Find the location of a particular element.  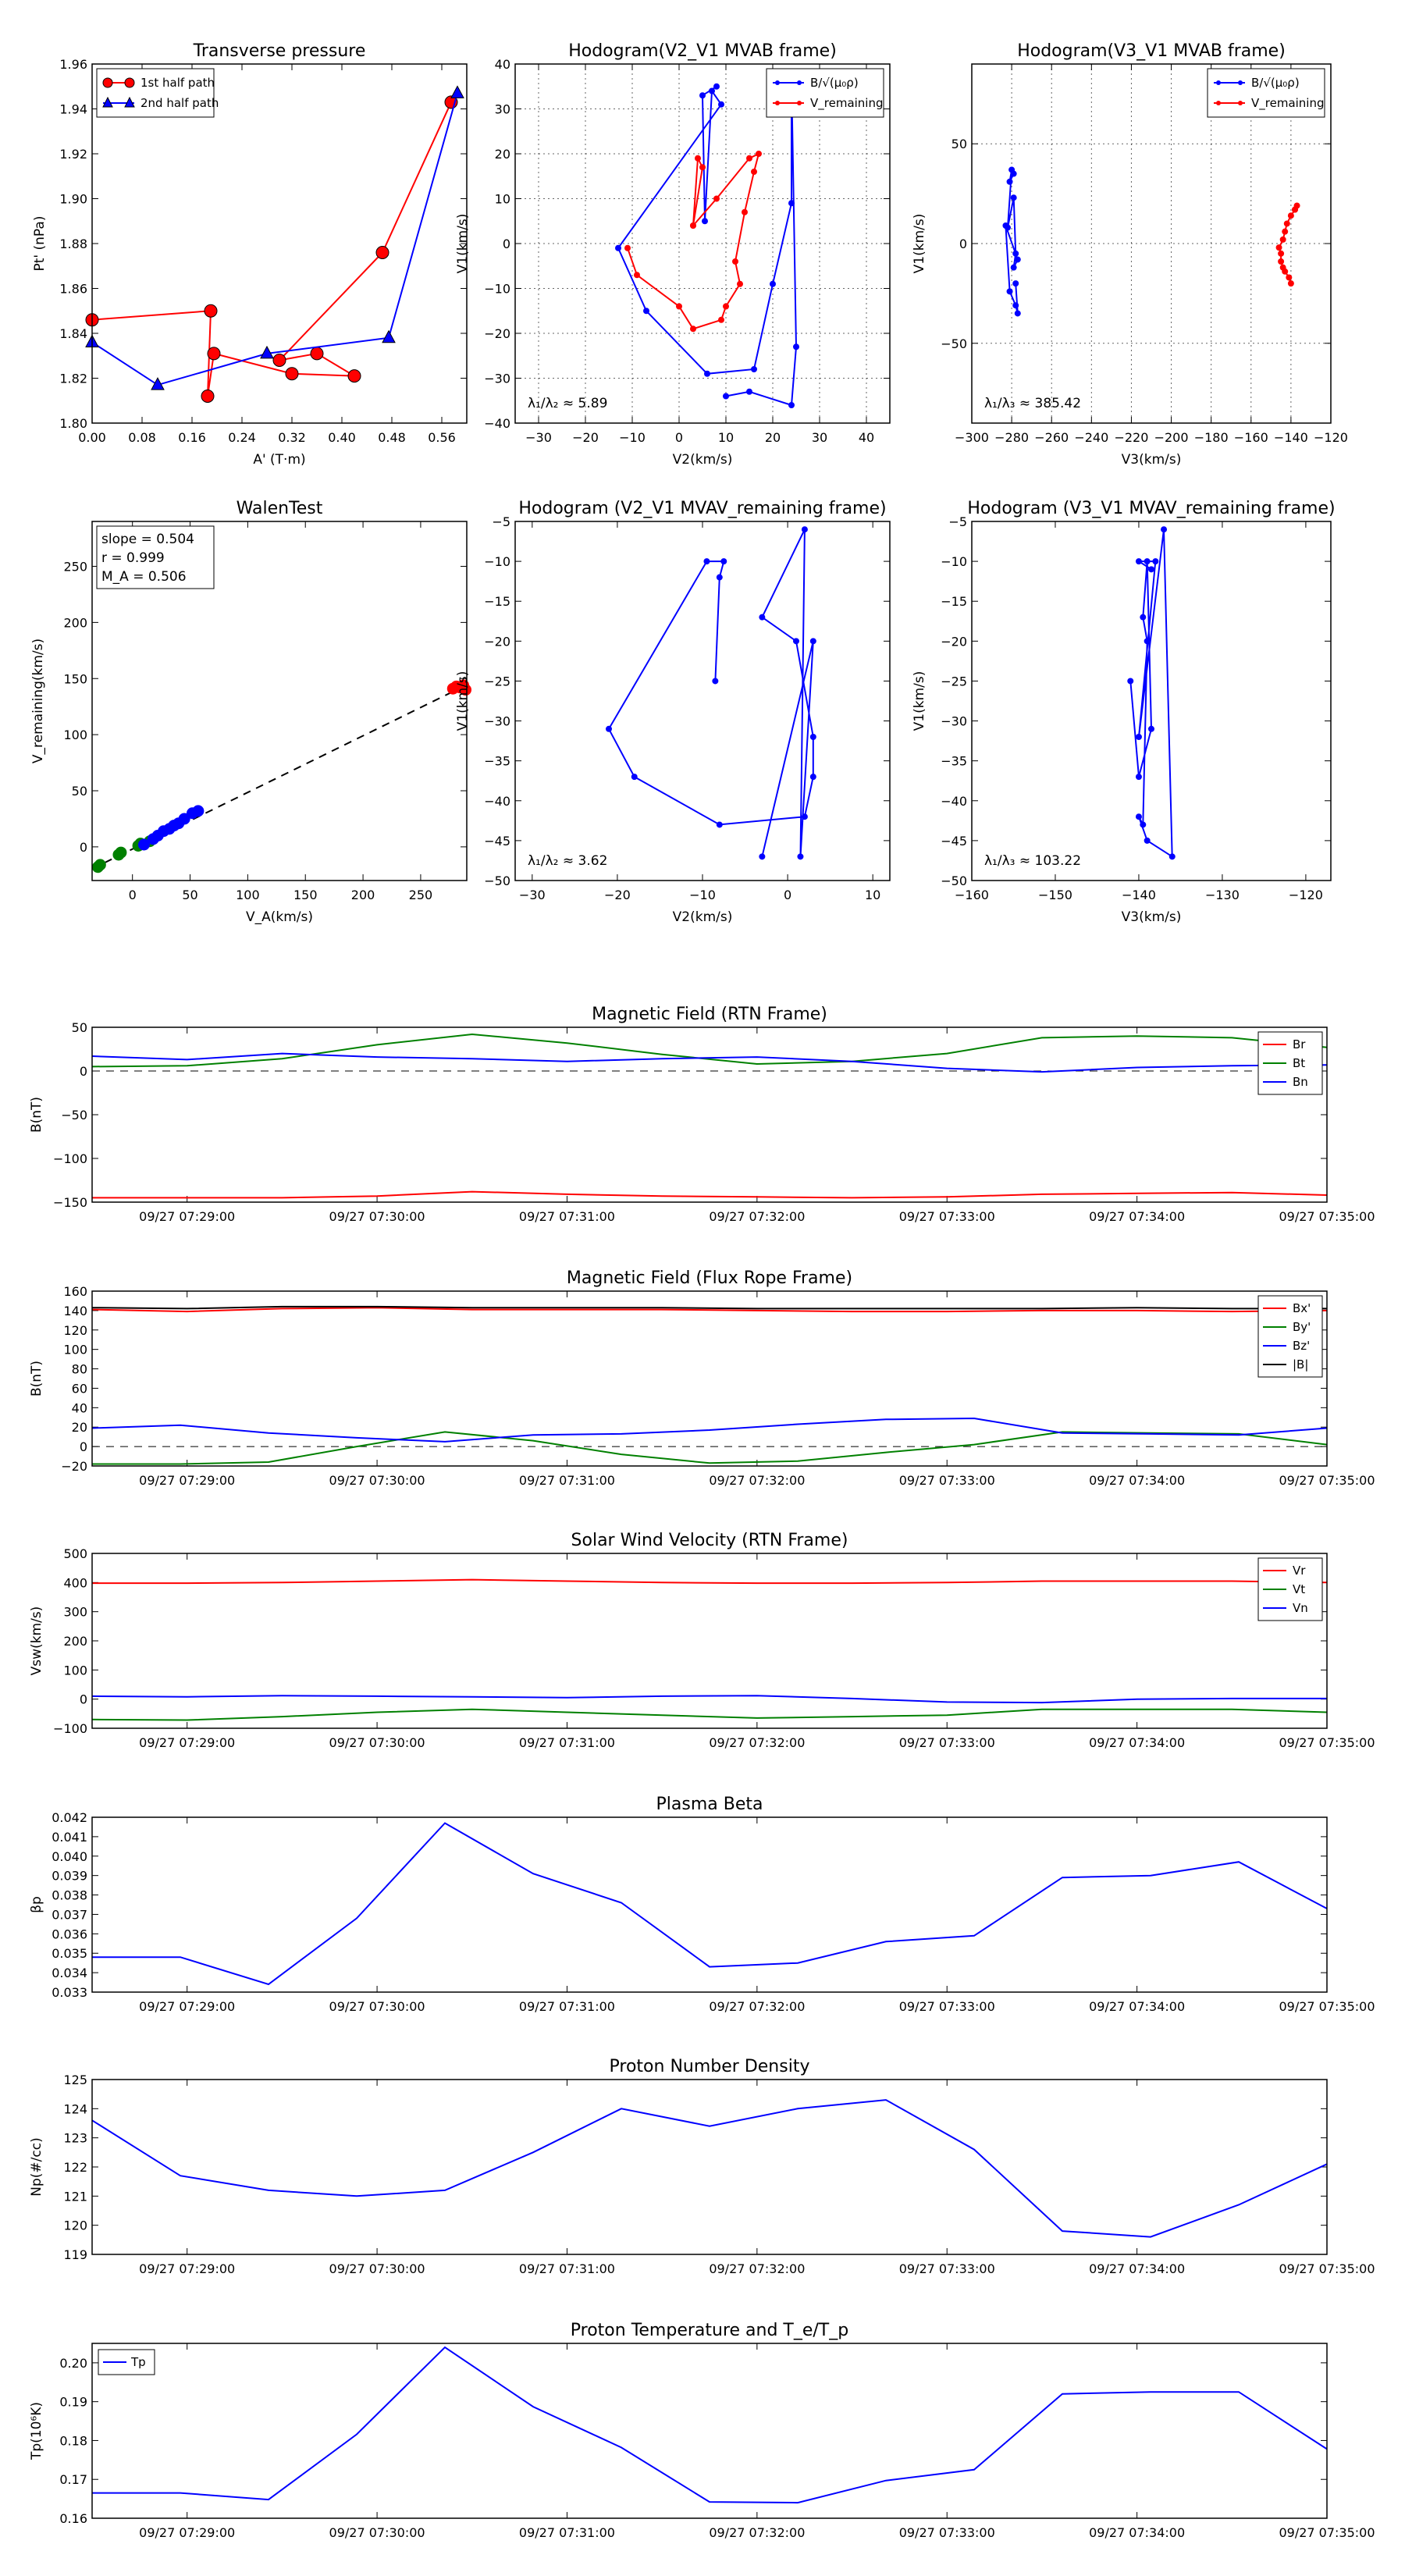

y-tick-label: 0.18 is located at coordinates (73, 2440).